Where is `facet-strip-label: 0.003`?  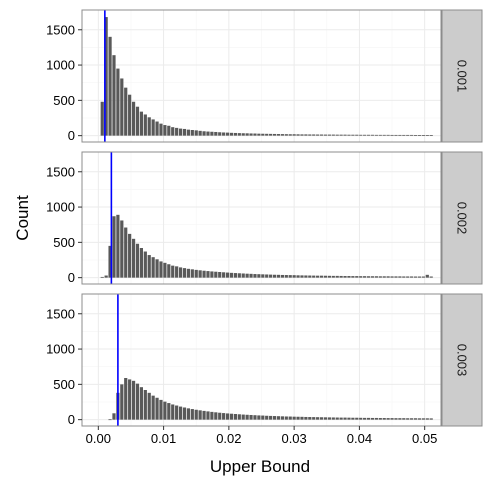
facet-strip-label: 0.003 is located at coordinates (462, 360).